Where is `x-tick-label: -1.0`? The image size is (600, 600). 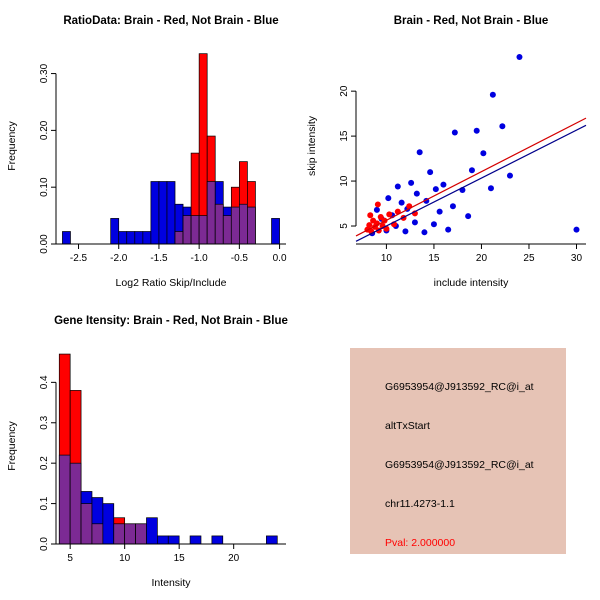
x-tick-label: -1.0 is located at coordinates (200, 258).